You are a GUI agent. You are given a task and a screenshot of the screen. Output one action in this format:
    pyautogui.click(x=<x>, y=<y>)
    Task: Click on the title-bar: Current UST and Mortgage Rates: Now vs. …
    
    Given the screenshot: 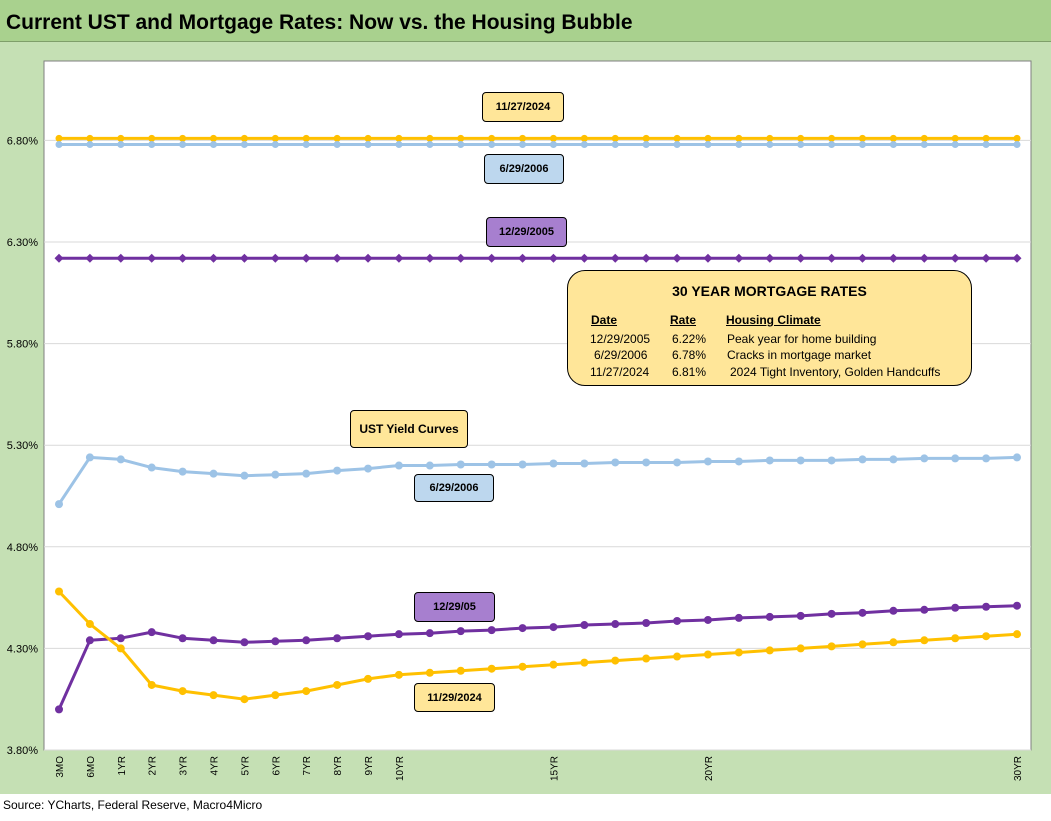 What is the action you would take?
    pyautogui.click(x=525, y=21)
    